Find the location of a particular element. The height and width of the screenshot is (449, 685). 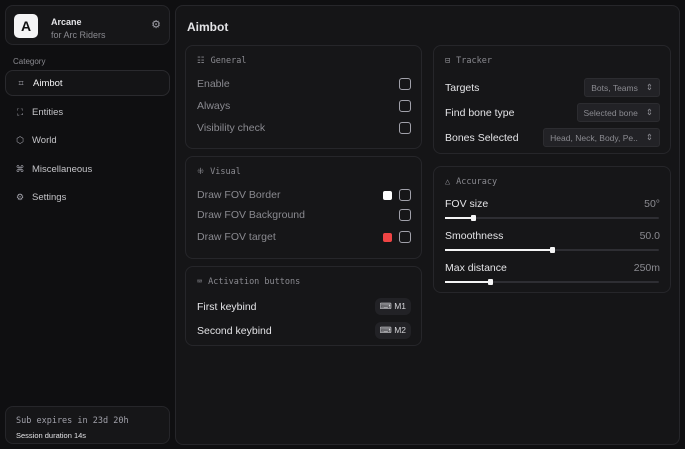

card-title: Accuracy is located at coordinates (477, 182).